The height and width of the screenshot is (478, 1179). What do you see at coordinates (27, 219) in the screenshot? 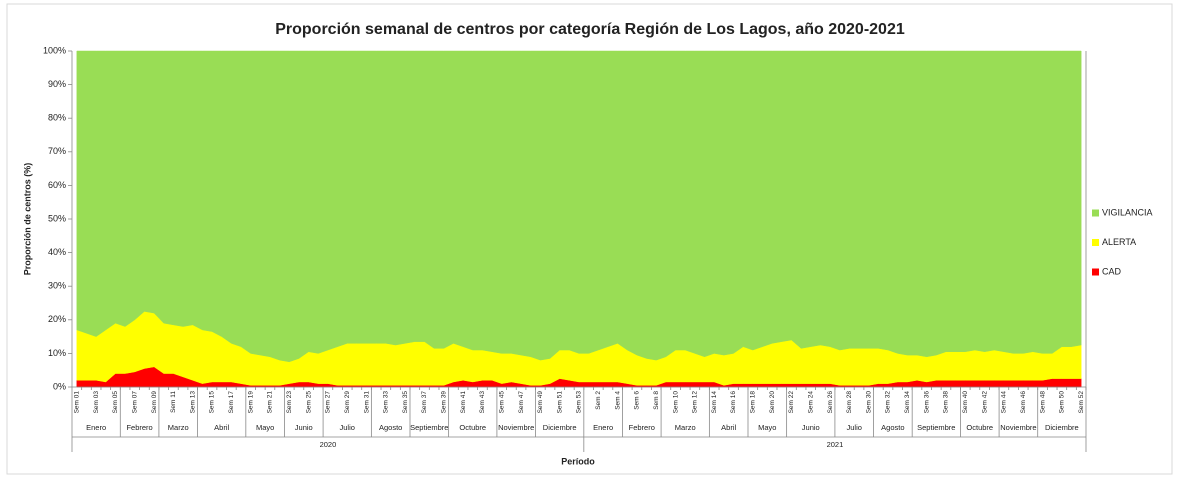
I see `y-axis-label: Proporción de centros (%)` at bounding box center [27, 219].